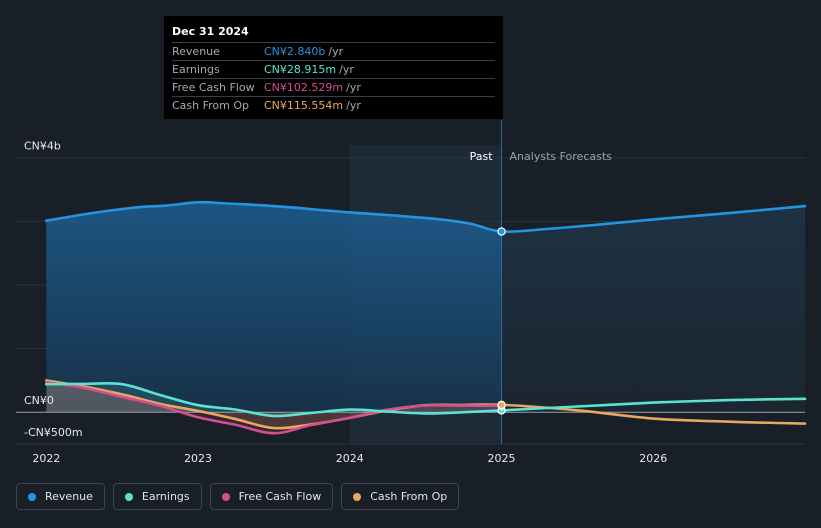 The image size is (821, 528). I want to click on y-axis-label: CN¥0, so click(39, 400).